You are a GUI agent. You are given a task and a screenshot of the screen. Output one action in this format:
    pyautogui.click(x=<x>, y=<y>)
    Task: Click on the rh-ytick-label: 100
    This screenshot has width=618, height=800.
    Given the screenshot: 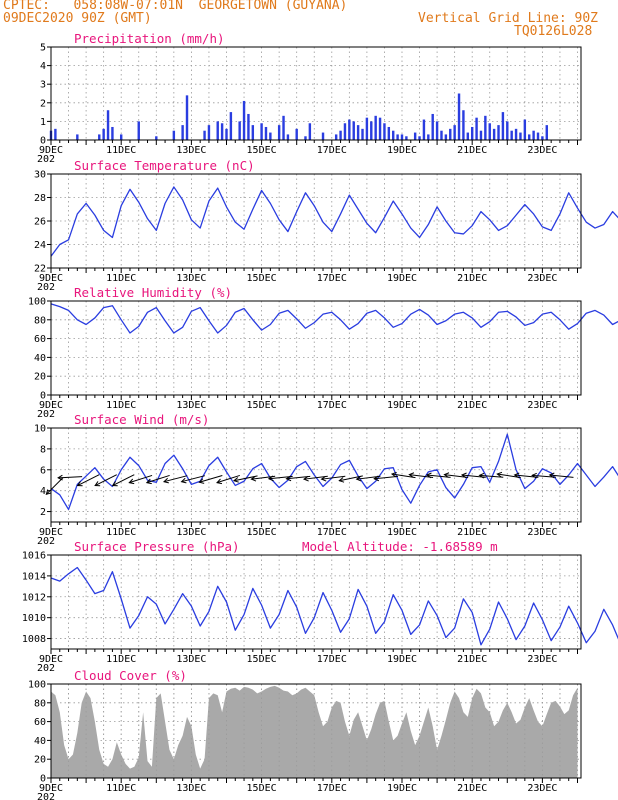 What is the action you would take?
    pyautogui.click(x=37, y=302)
    